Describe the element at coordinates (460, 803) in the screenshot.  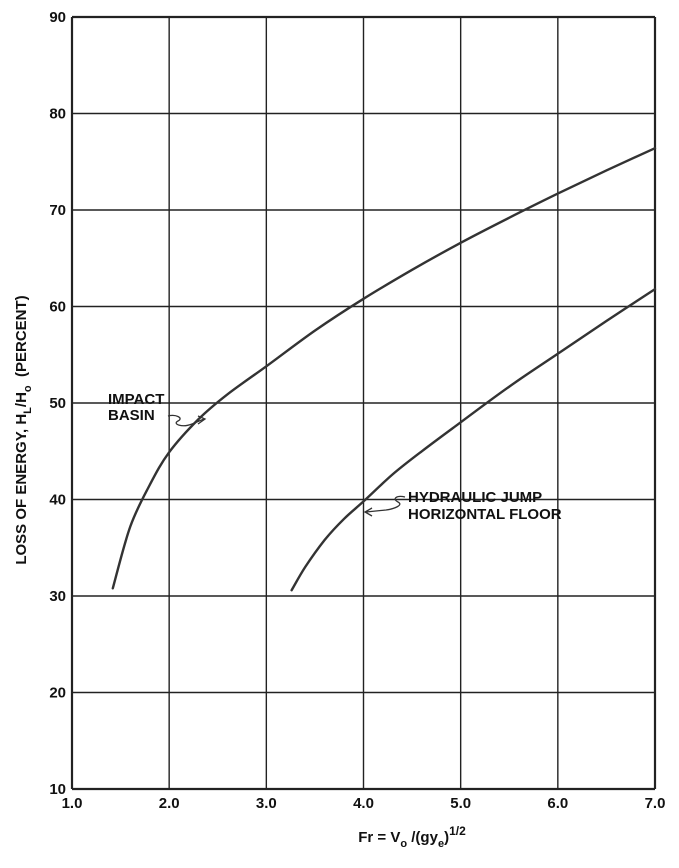
I see `x-tick-label: 5.0` at that location.